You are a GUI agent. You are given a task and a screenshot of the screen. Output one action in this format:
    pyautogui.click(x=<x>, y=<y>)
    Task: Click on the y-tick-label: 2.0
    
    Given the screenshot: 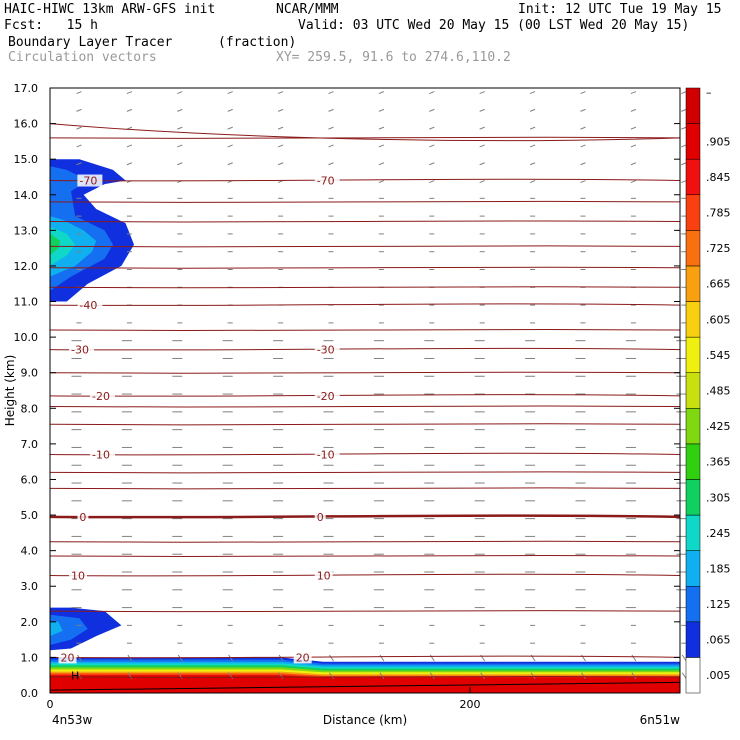 What is the action you would take?
    pyautogui.click(x=30, y=622)
    